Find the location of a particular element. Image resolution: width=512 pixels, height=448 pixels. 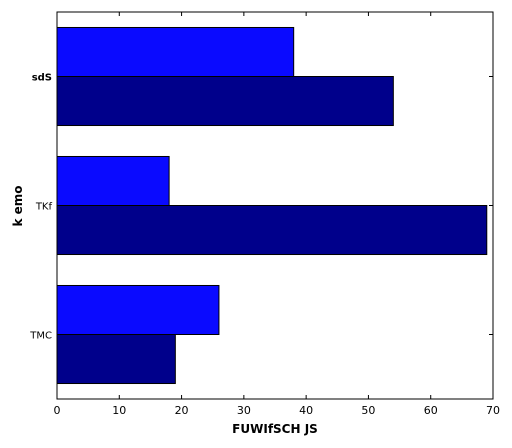

x-tick-label-10: 10 is located at coordinates (119, 410).